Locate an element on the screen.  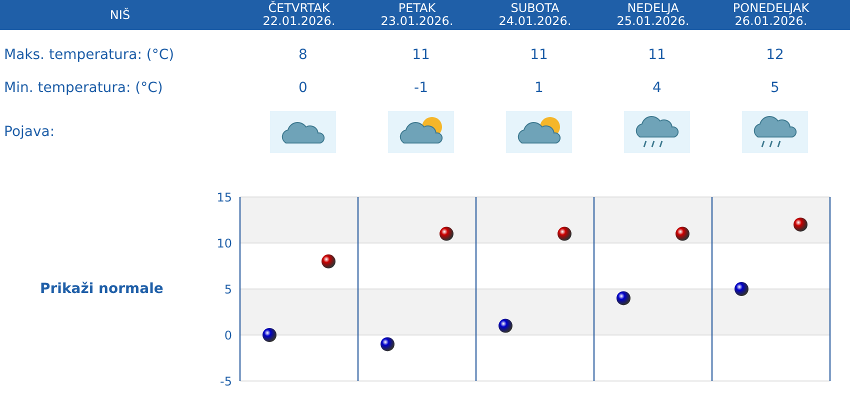
y-tick-label: 5 is located at coordinates (228, 289).